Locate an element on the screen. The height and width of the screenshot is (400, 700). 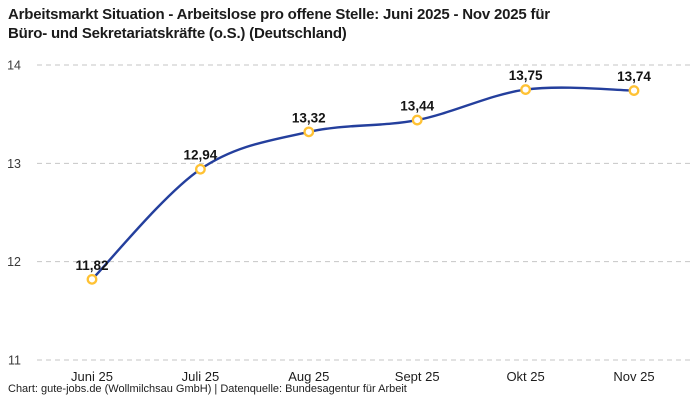
x-axis-label: Juni 25 is located at coordinates (92, 376).